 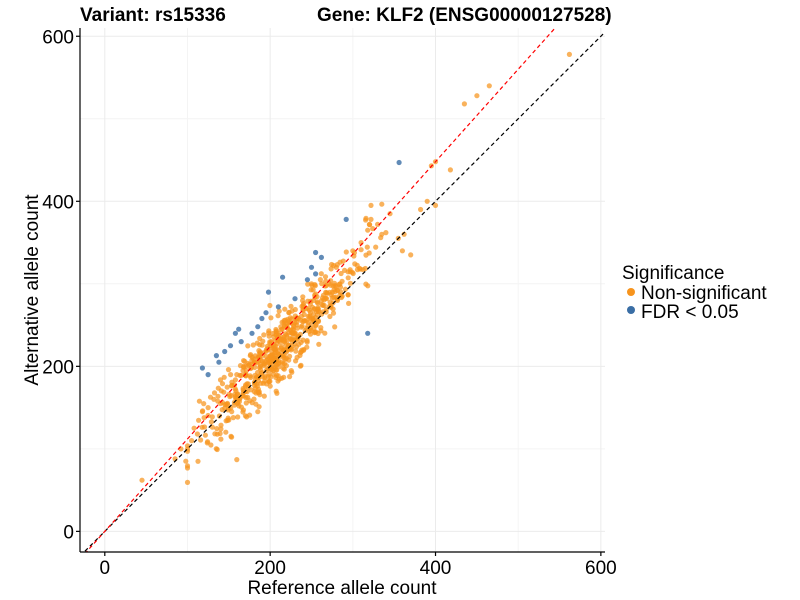 What do you see at coordinates (631, 292) in the screenshot?
I see `legend-marker-non-significant` at bounding box center [631, 292].